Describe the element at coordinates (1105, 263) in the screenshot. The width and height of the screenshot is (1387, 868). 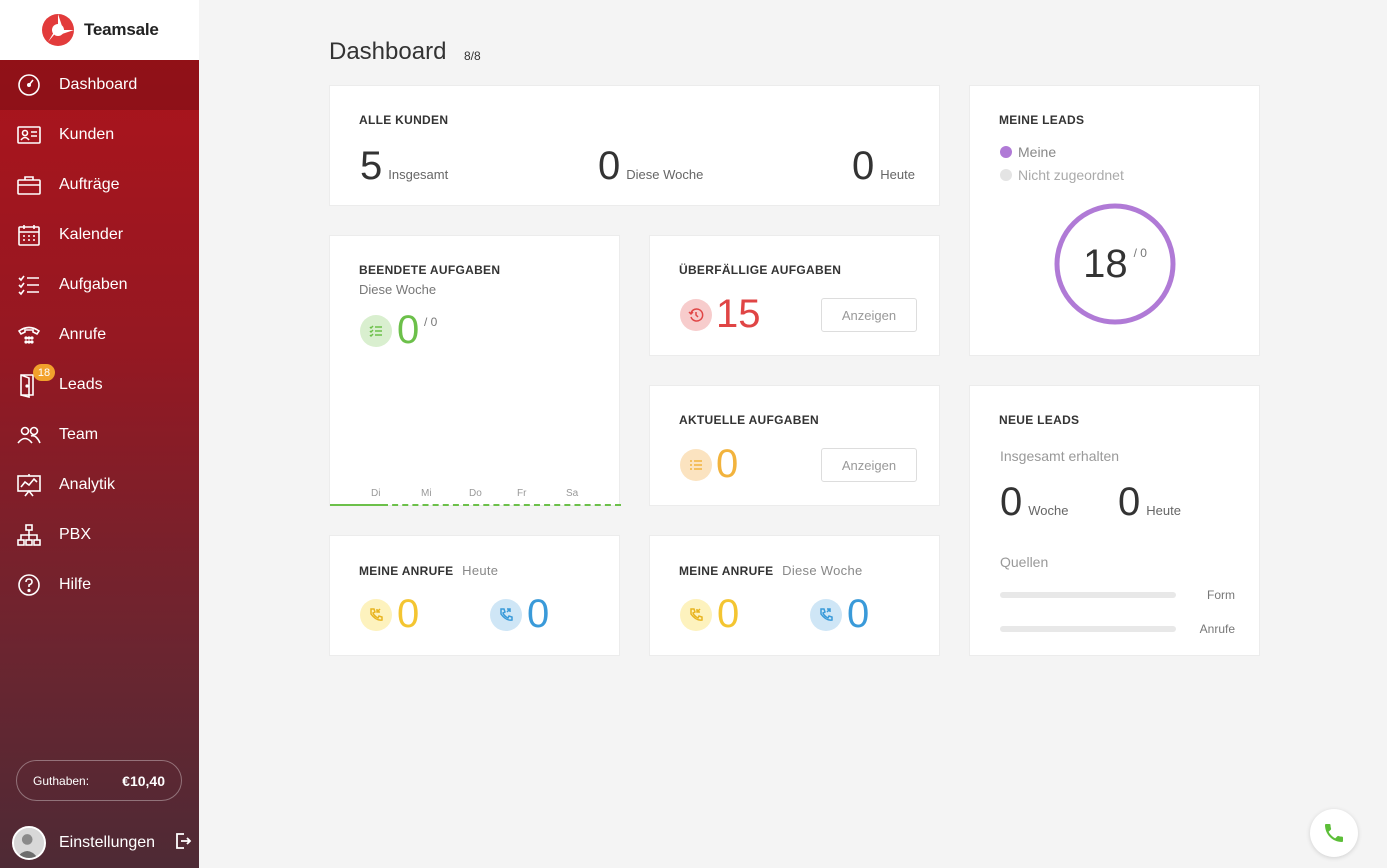
I see `leads-value: 18` at that location.